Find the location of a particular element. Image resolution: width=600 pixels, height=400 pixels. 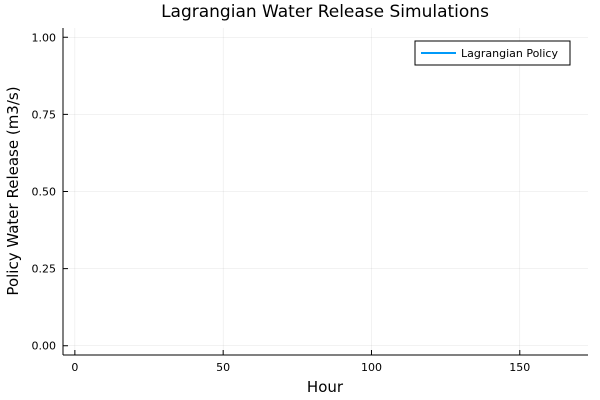

legend: Lagrangian Policy is located at coordinates (492, 53).